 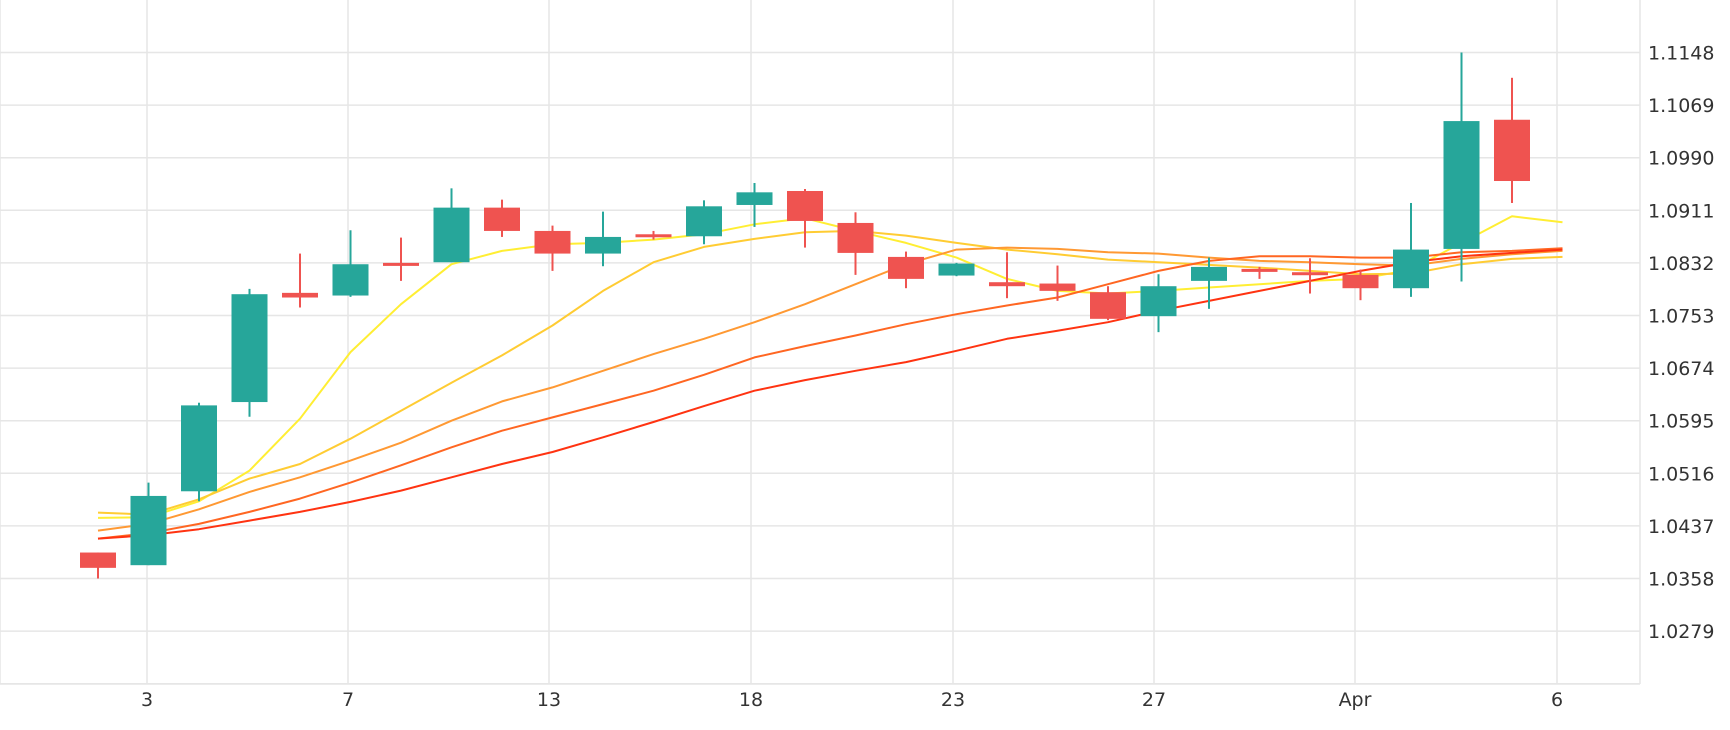 What do you see at coordinates (147, 700) in the screenshot?
I see `x-tick-label: 3` at bounding box center [147, 700].